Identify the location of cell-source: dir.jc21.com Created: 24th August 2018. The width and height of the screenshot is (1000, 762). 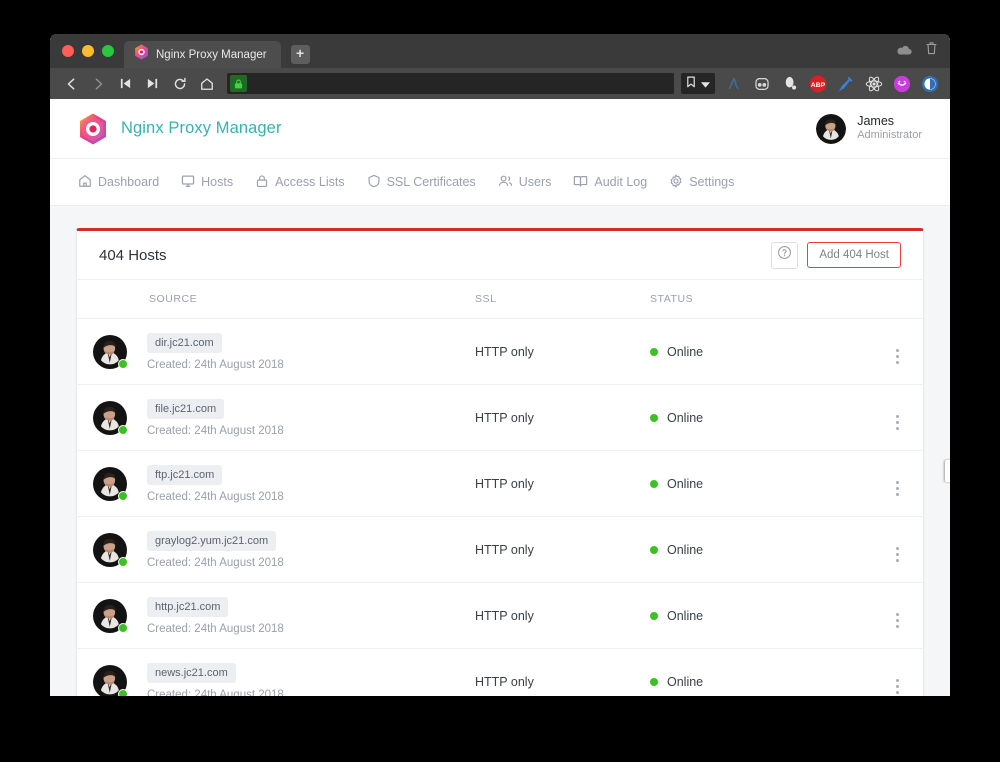
(276, 351).